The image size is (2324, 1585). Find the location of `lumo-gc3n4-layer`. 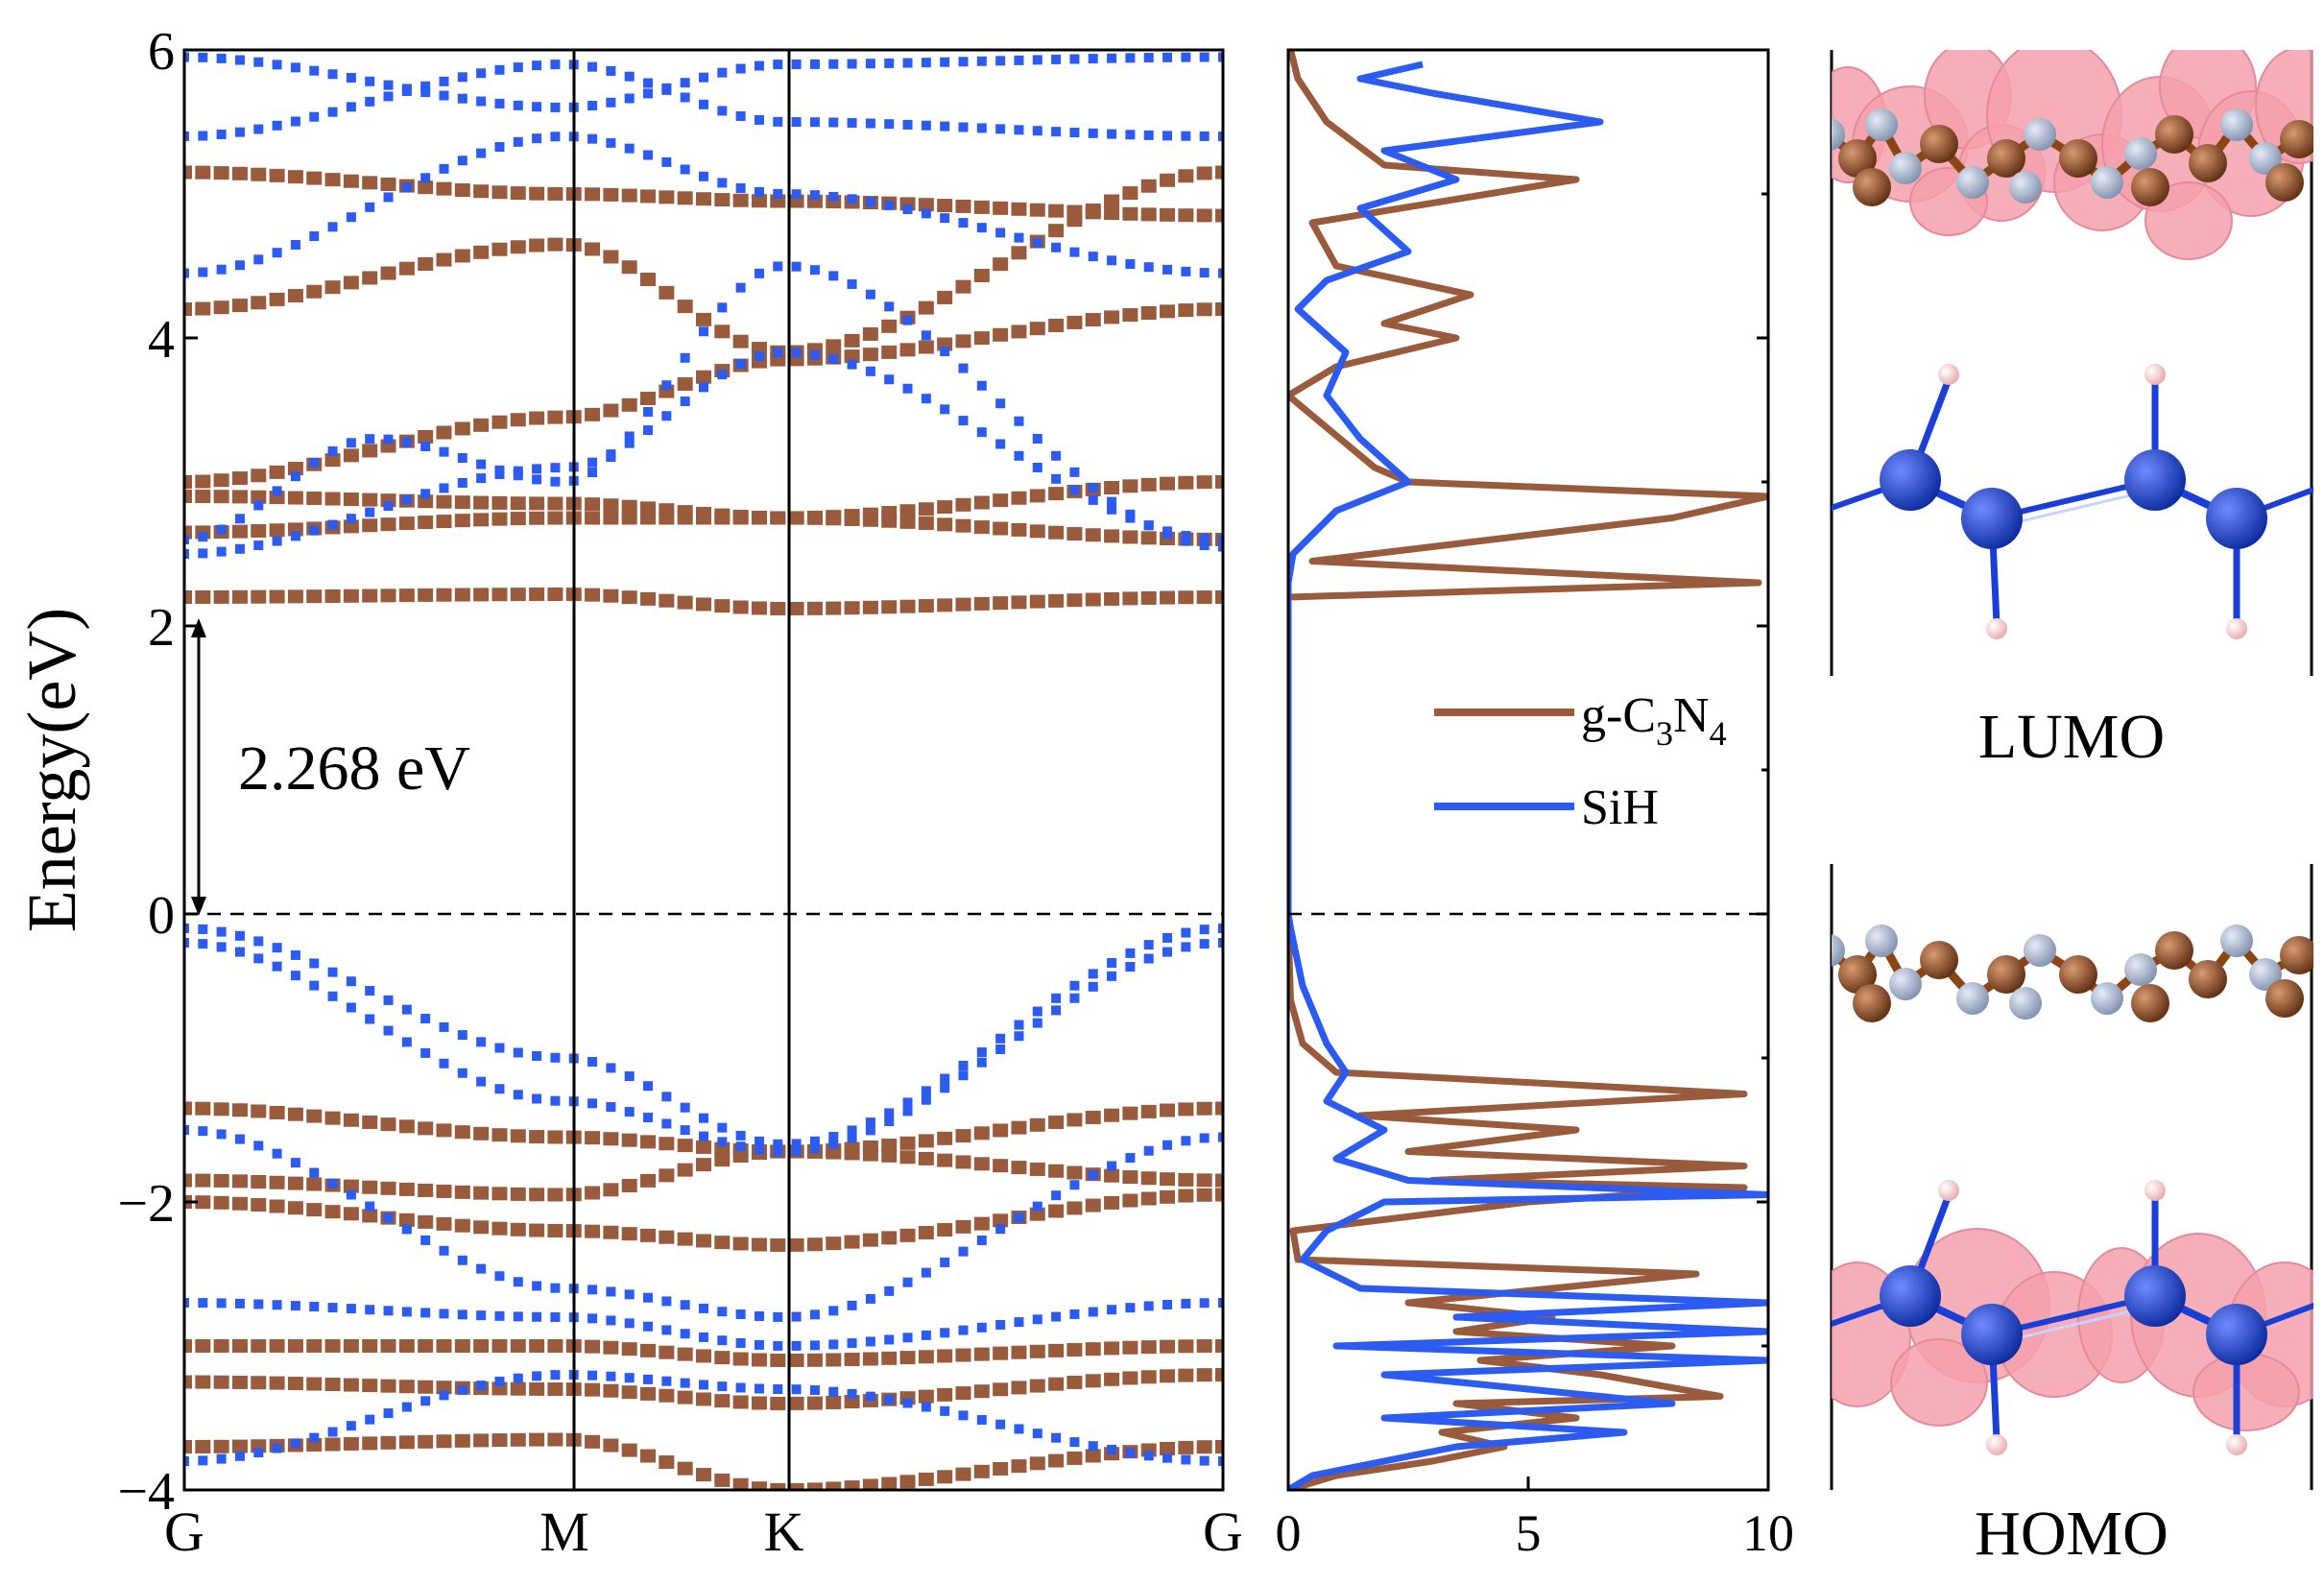

lumo-gc3n4-layer is located at coordinates (2072, 157).